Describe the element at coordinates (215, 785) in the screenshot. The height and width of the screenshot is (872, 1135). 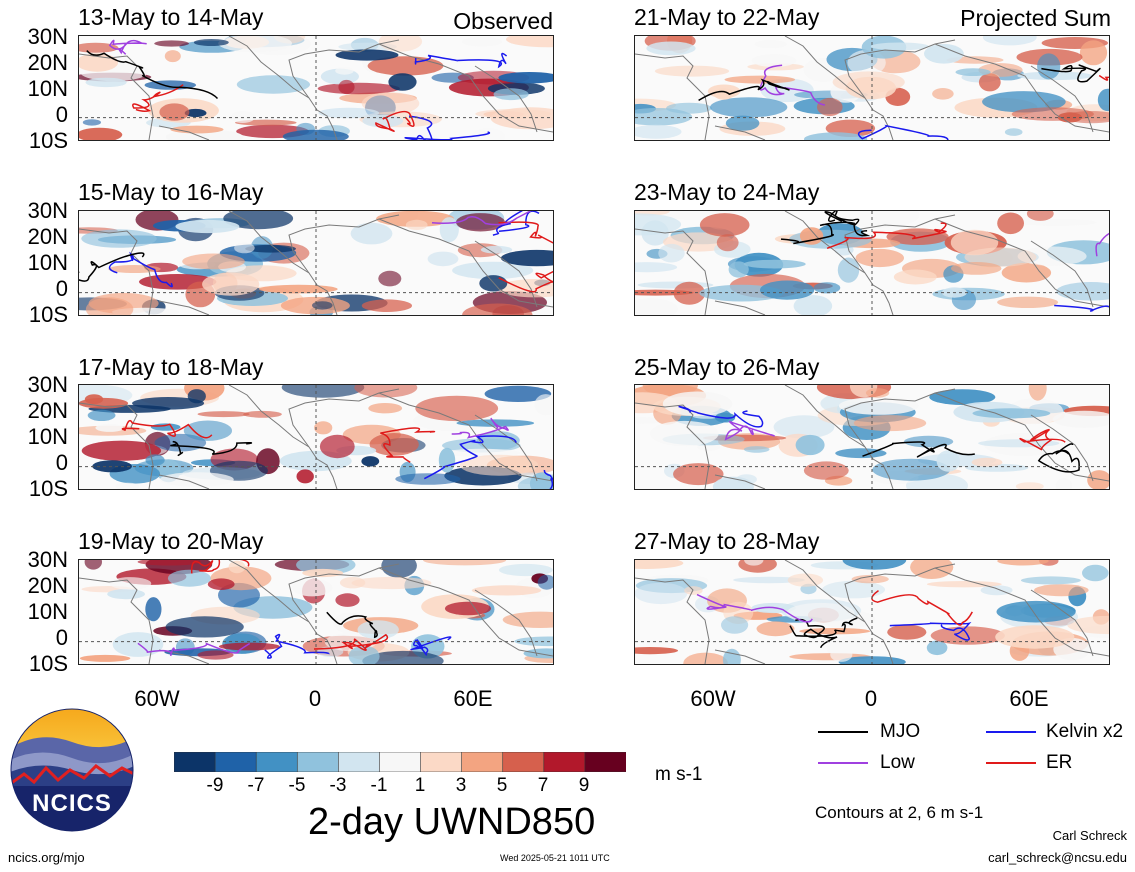
I see `colorbar-tick: -9` at that location.